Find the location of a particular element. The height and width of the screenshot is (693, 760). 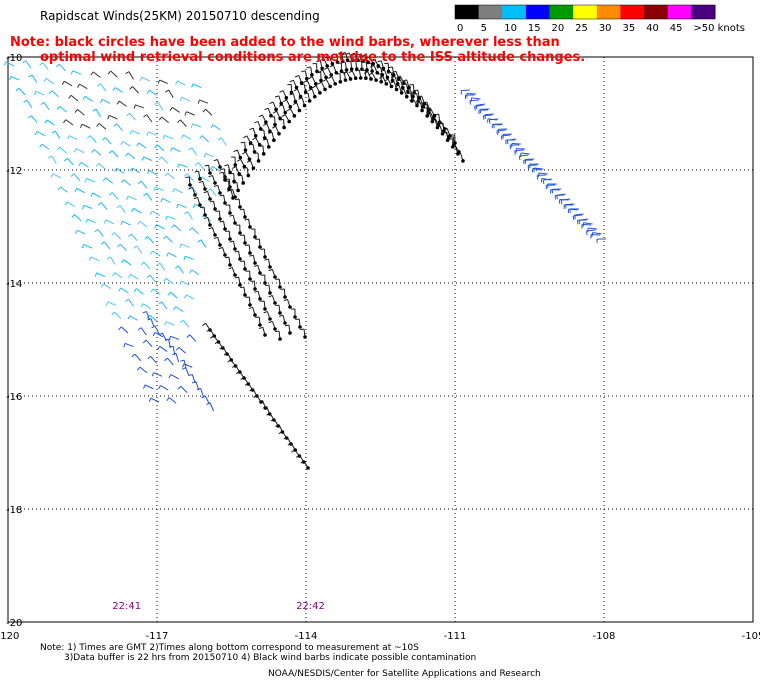

lat-label: -14 is located at coordinates (14, 284).